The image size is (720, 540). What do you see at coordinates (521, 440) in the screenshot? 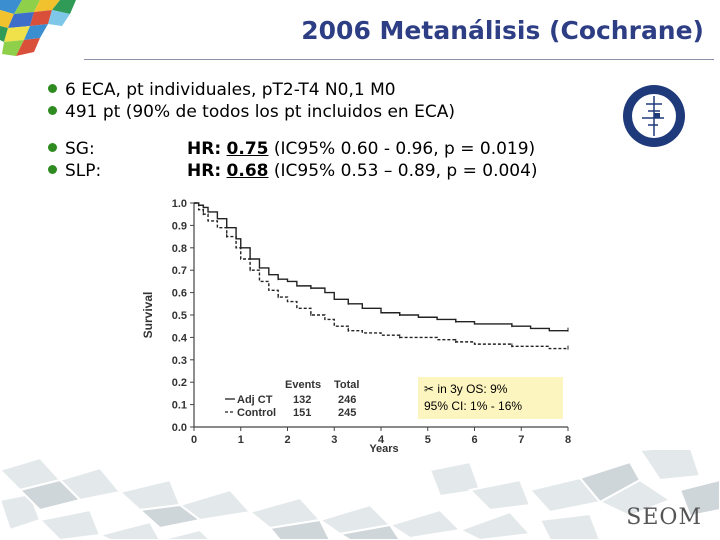
I see `x-tick-label: 7` at bounding box center [521, 440].